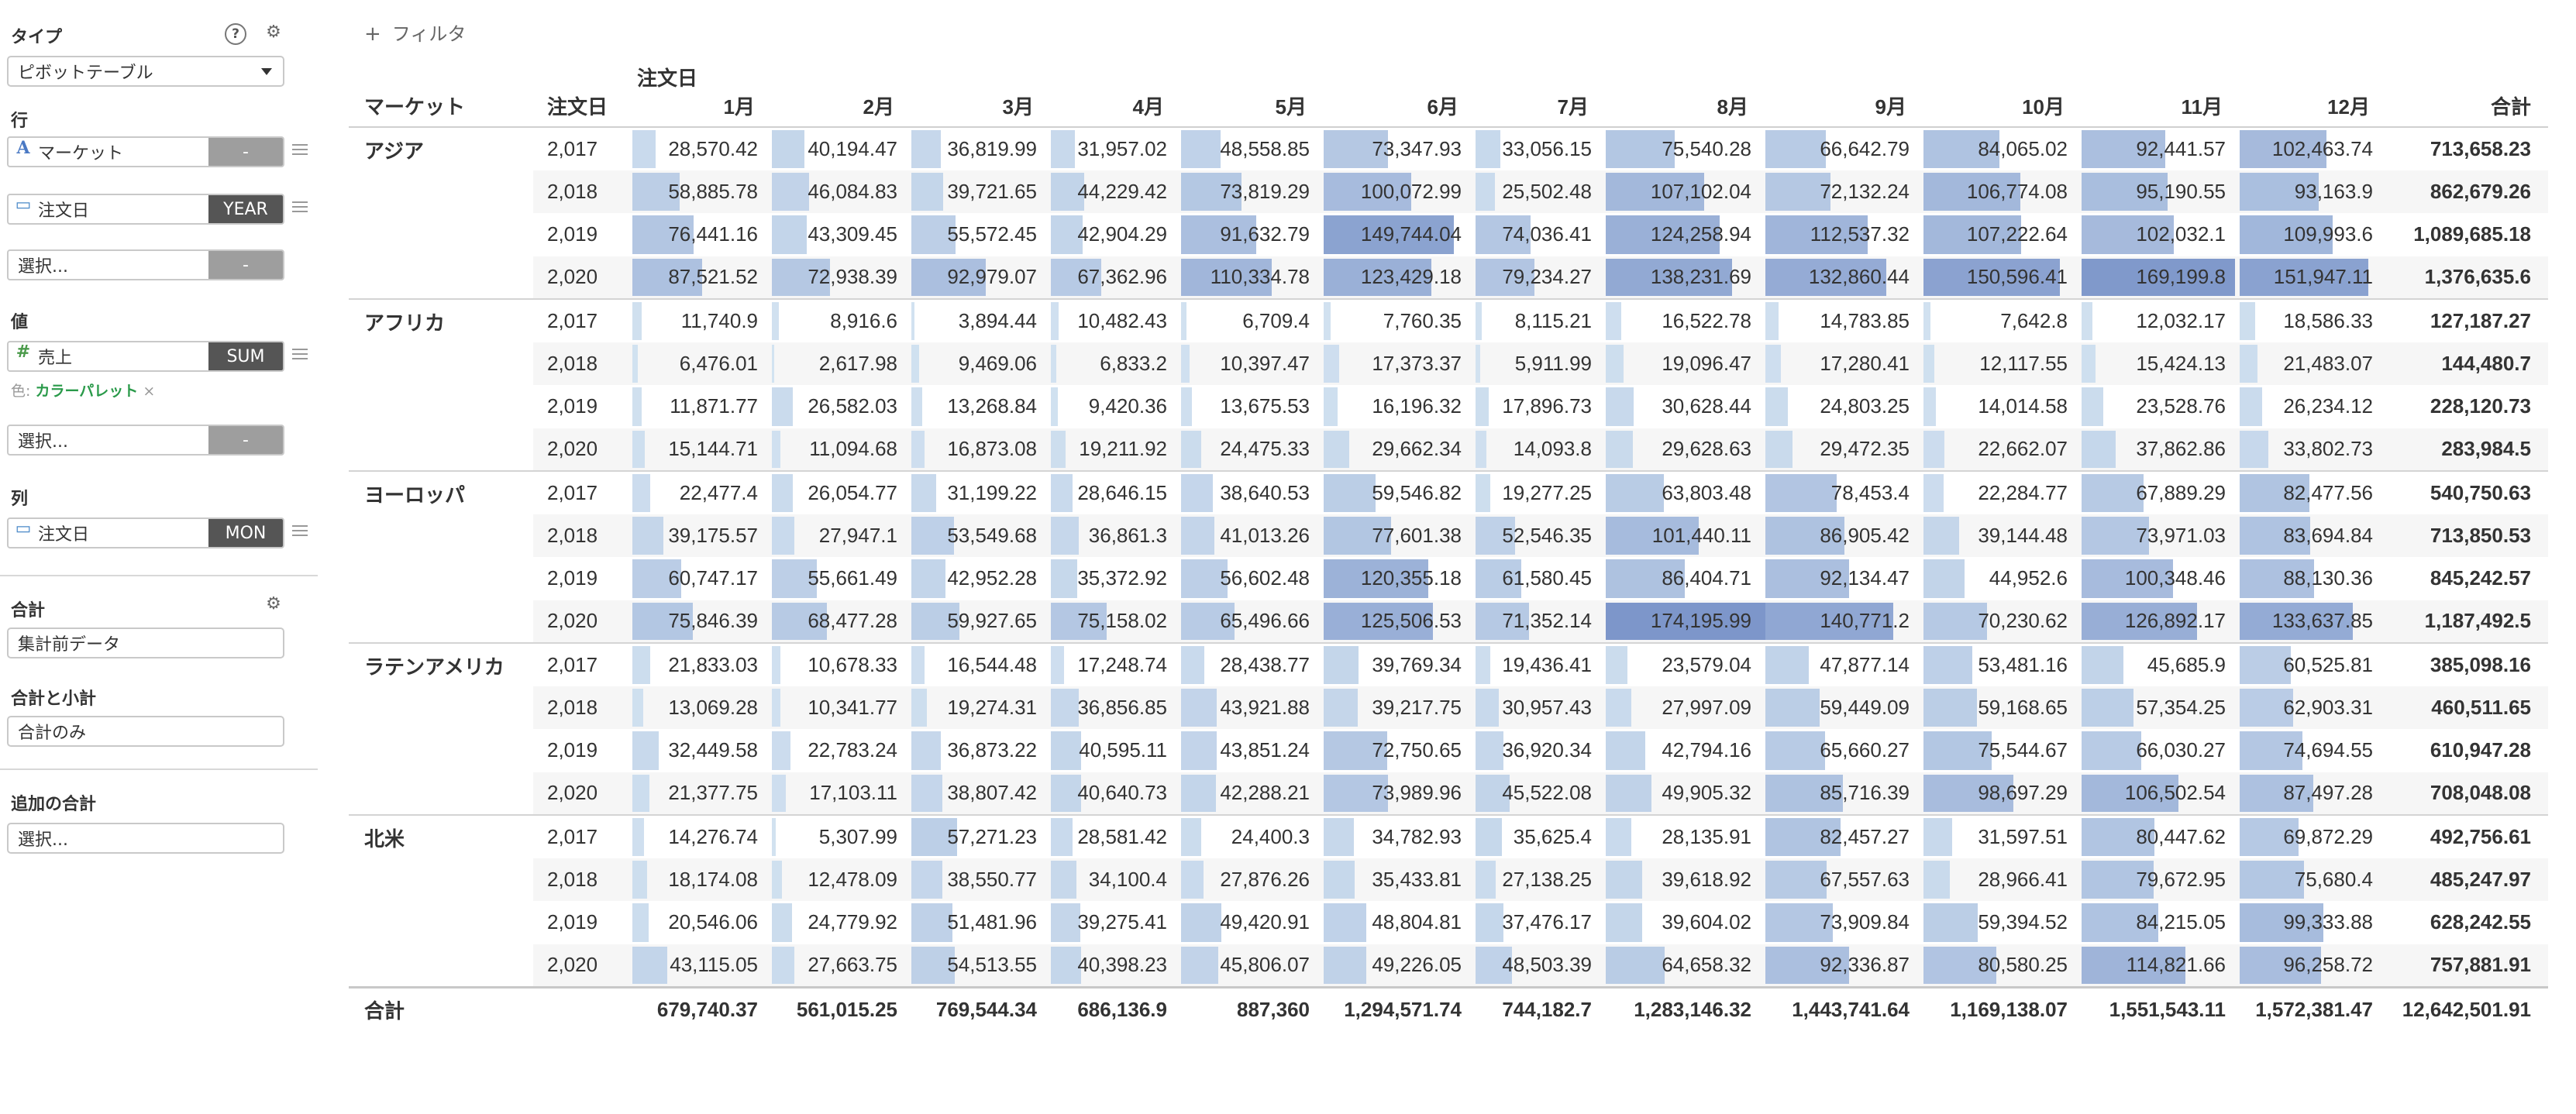 This screenshot has height=1114, width=2576. Describe the element at coordinates (2161, 109) in the screenshot. I see `header-month: 11月` at that location.